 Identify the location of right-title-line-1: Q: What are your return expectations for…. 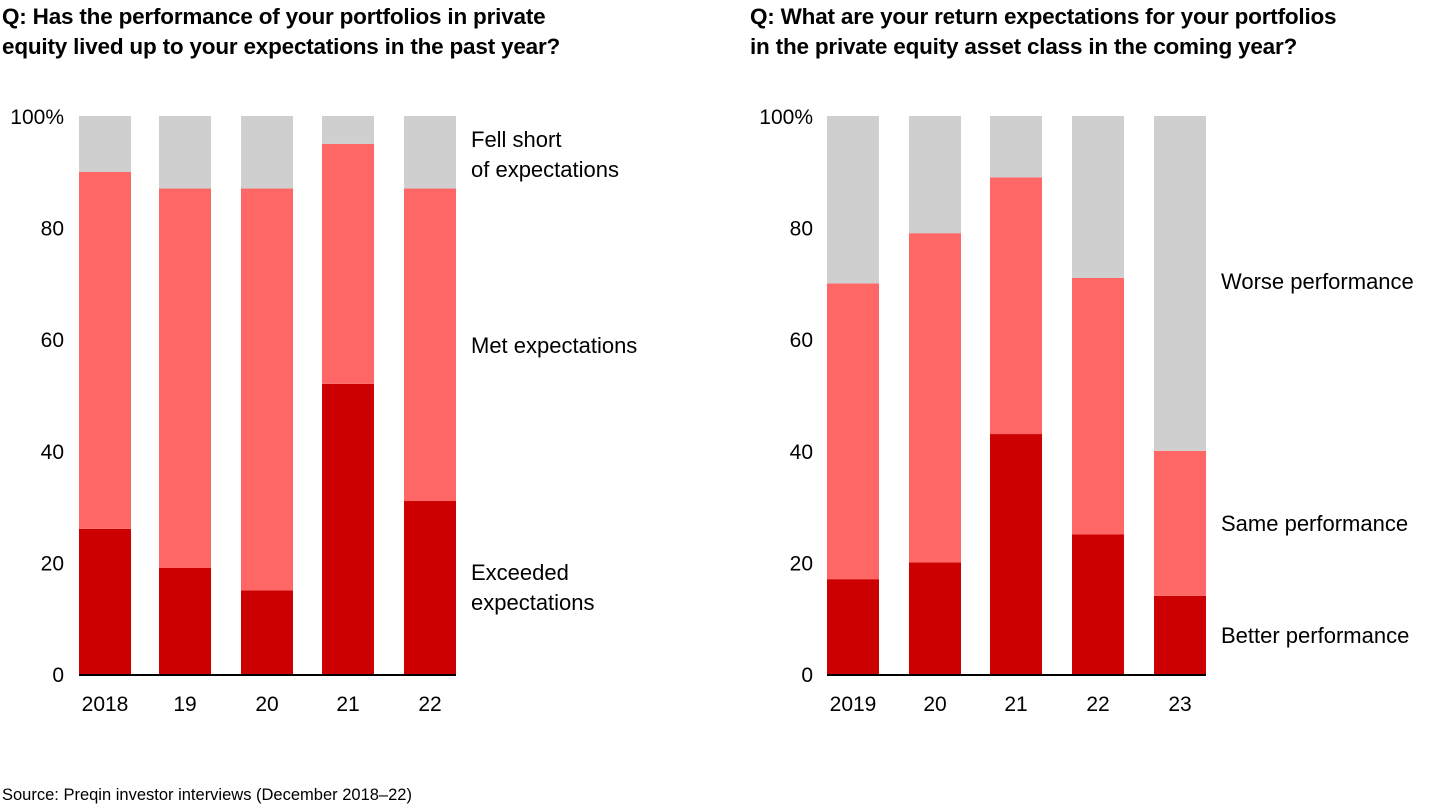
(1043, 16).